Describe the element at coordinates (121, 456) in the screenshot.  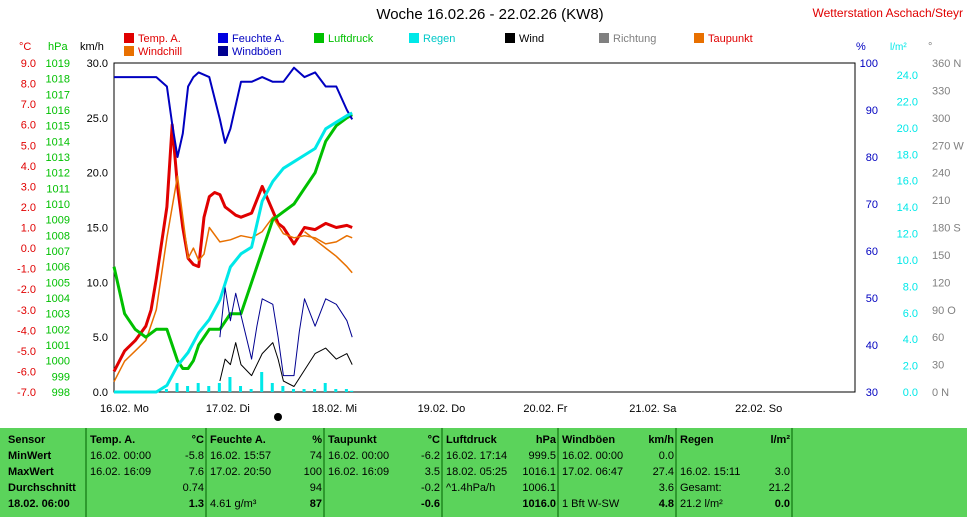
I see `stats-cell-label: 16.02. 00:00` at that location.